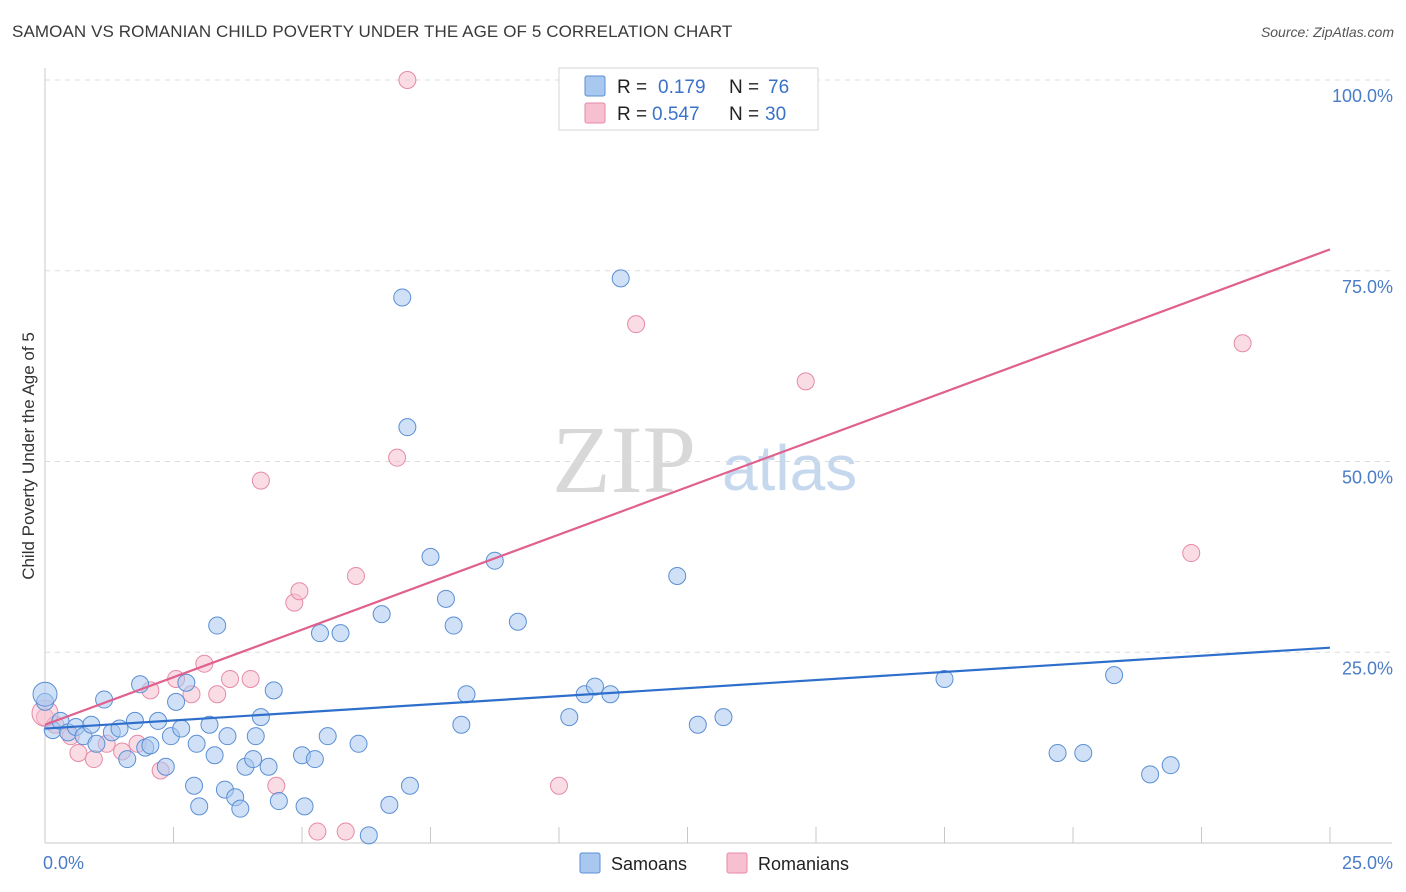  What do you see at coordinates (775, 114) in the screenshot?
I see `legend-n-value: 30` at bounding box center [775, 114].